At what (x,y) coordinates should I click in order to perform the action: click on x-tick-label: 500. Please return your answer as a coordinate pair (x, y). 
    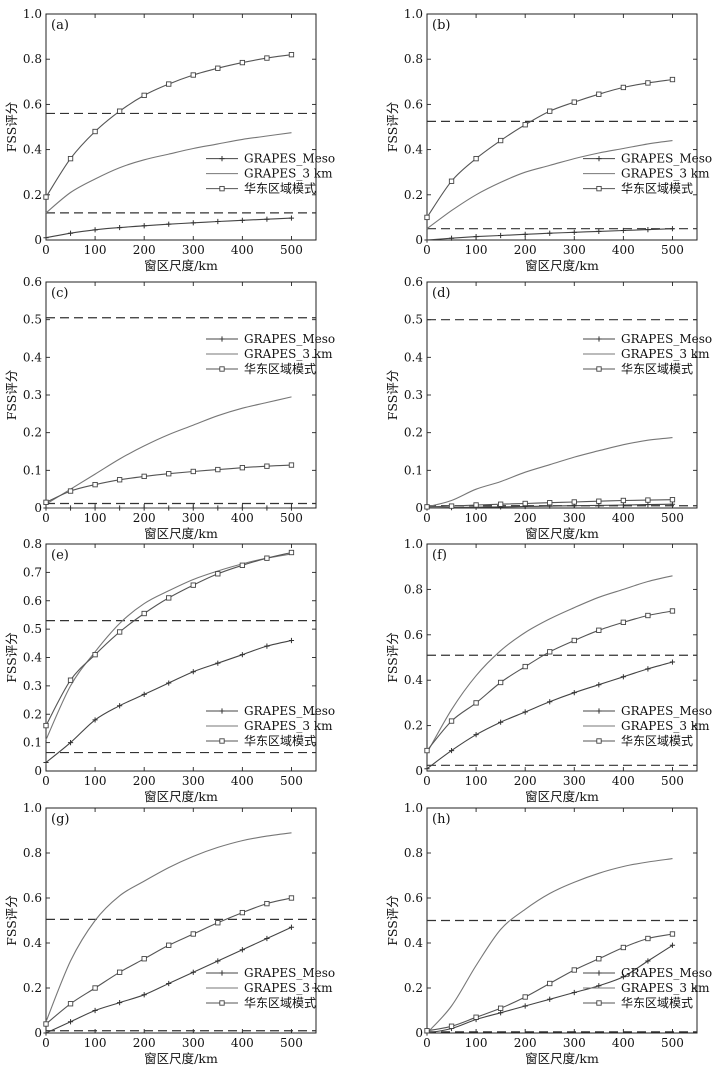
    Looking at the image, I should click on (672, 1043).